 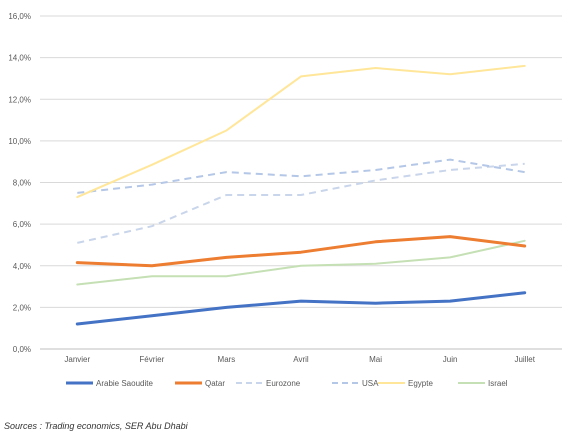 I want to click on y-tick-label: 4,0%, so click(x=22, y=266).